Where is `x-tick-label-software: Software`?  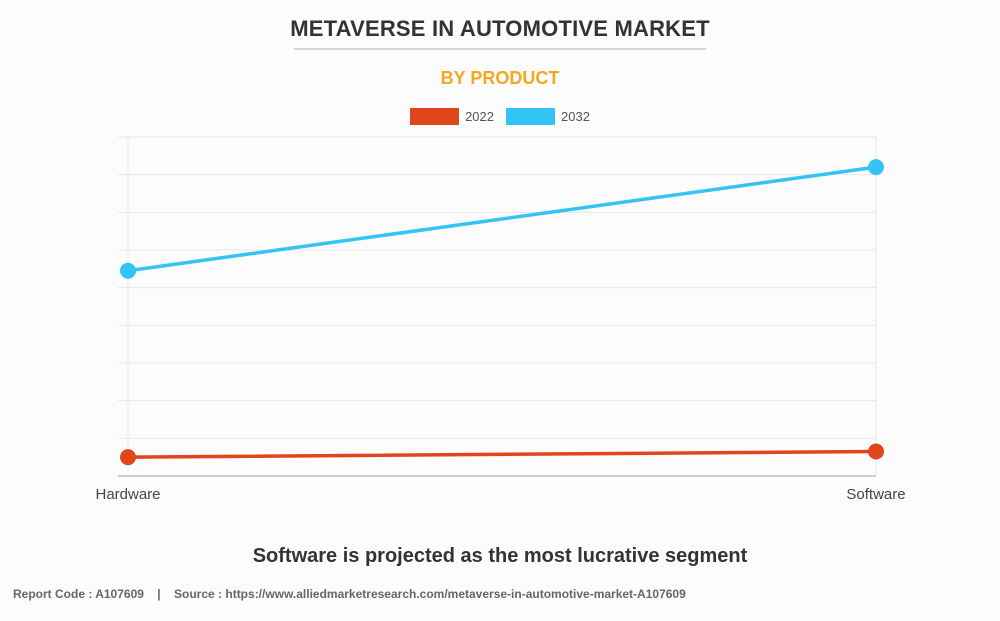
x-tick-label-software: Software is located at coordinates (875, 494).